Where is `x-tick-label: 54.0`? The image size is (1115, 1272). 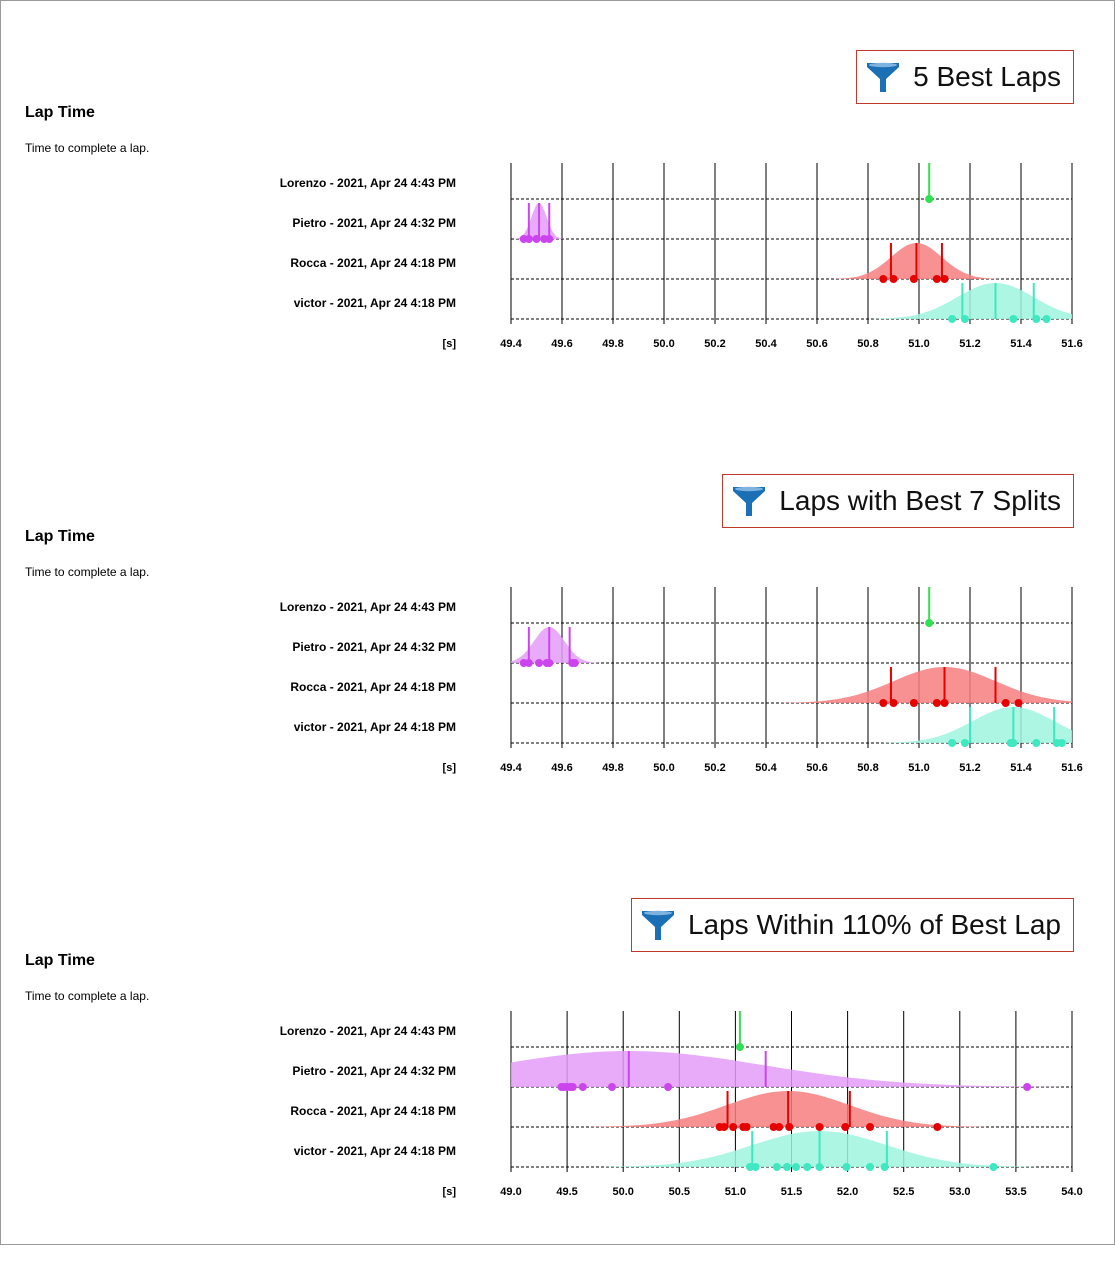 x-tick-label: 54.0 is located at coordinates (1071, 1192).